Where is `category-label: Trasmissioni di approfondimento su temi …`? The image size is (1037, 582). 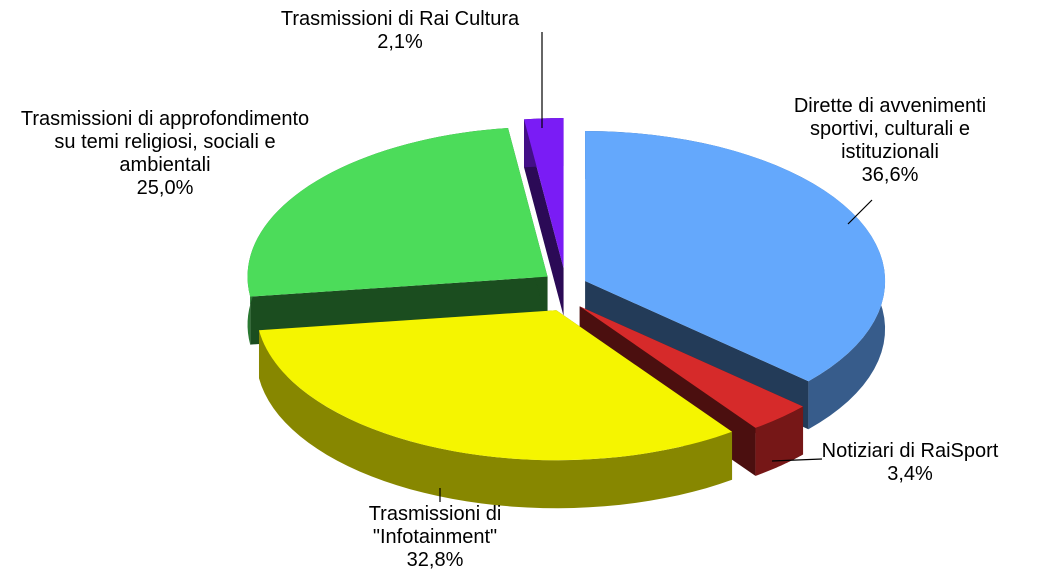
category-label: Trasmissioni di approfondimento su temi … is located at coordinates (165, 142).